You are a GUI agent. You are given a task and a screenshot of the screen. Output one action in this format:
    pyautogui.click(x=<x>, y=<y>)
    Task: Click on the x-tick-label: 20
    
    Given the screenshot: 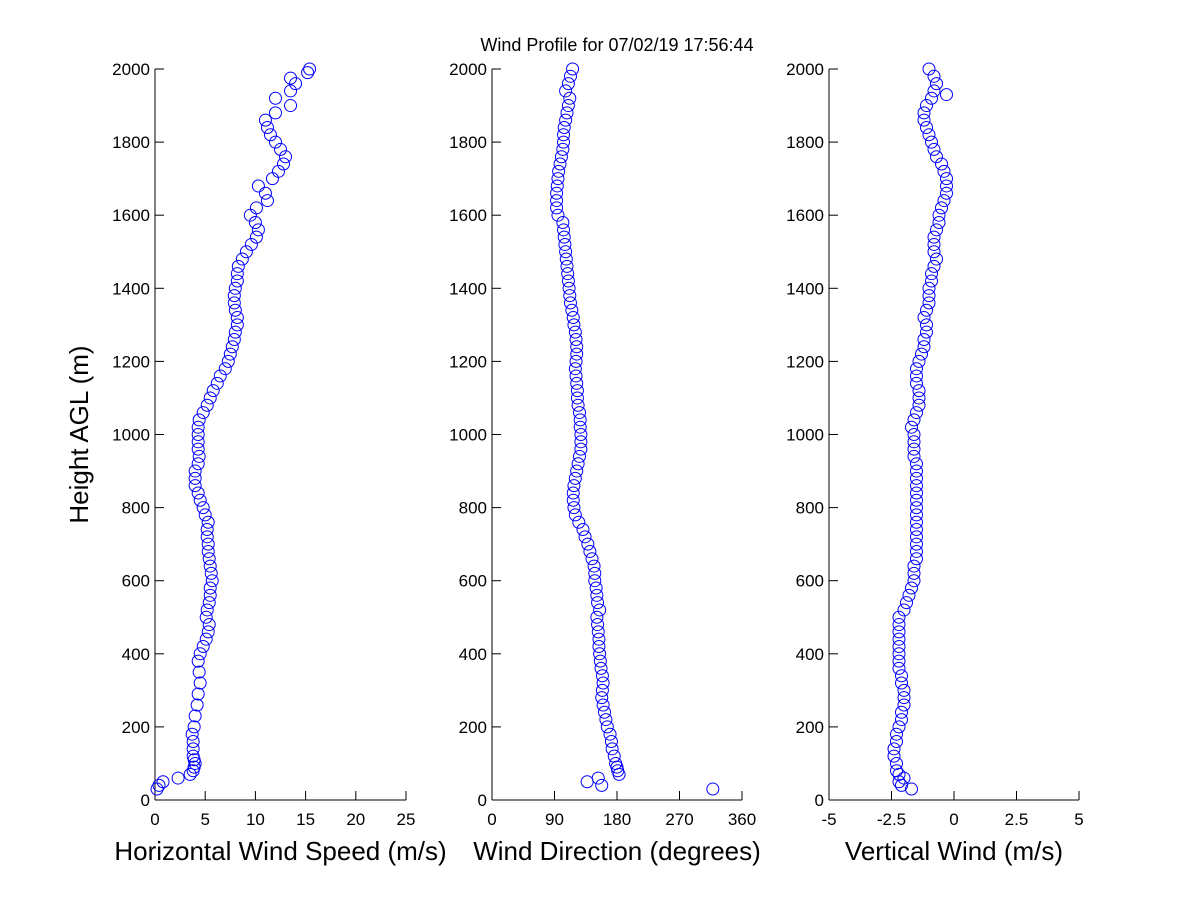 What is the action you would take?
    pyautogui.click(x=355, y=819)
    